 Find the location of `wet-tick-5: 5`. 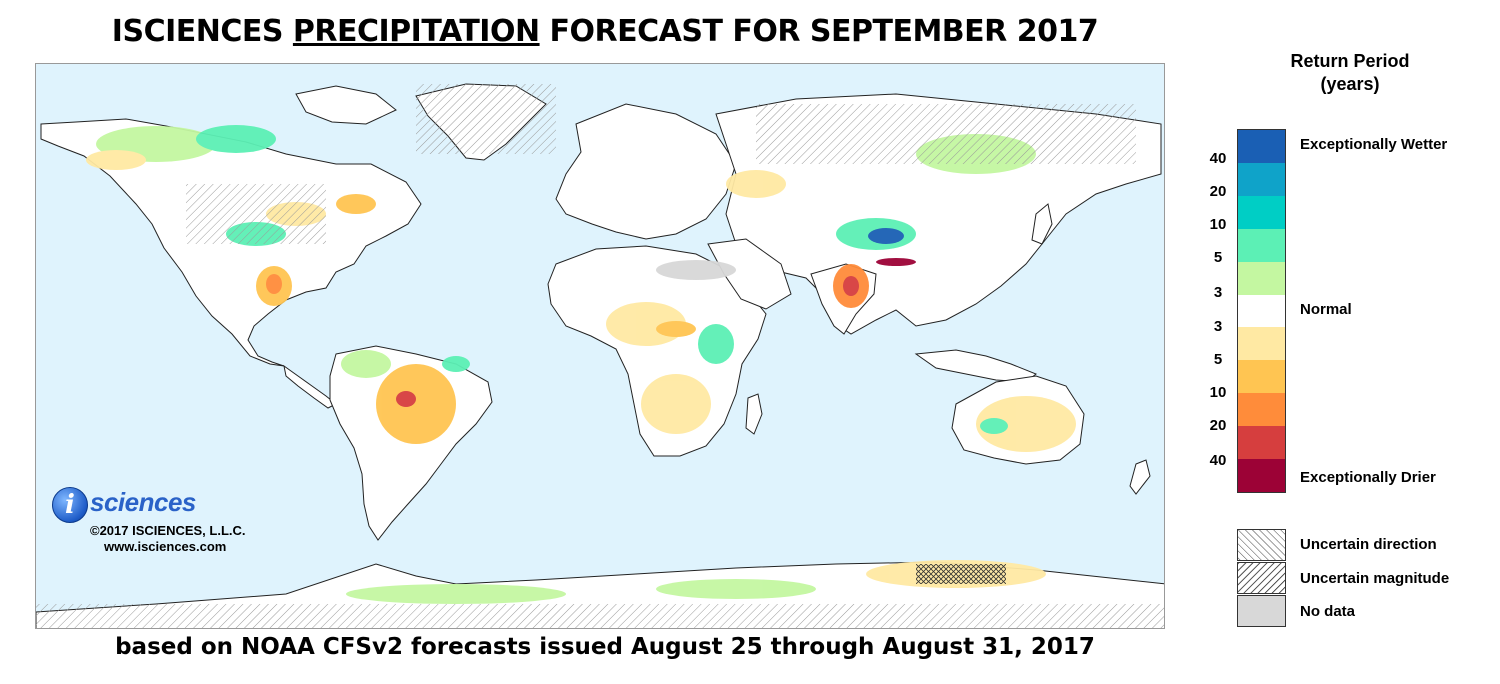

wet-tick-5: 5 is located at coordinates (1218, 257).